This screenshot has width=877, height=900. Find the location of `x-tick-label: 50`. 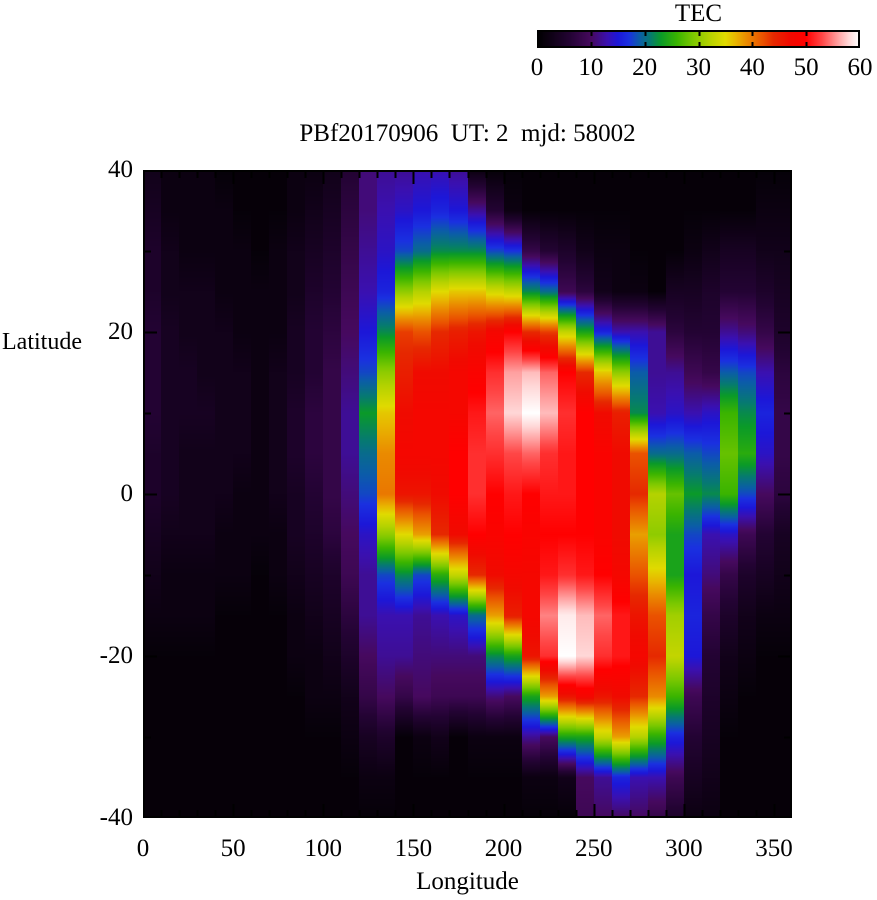

x-tick-label: 50 is located at coordinates (233, 848).